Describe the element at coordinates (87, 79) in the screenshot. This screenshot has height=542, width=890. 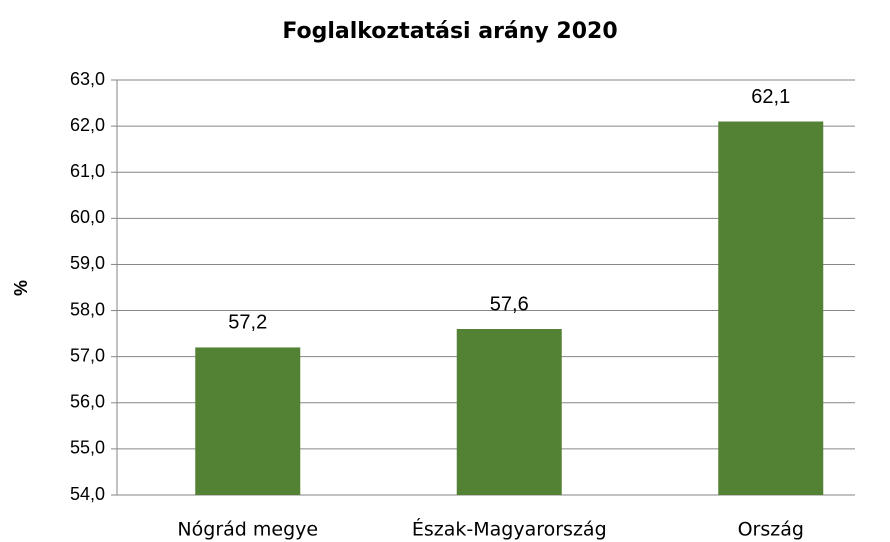
I see `y-tick-label: 63,0` at that location.